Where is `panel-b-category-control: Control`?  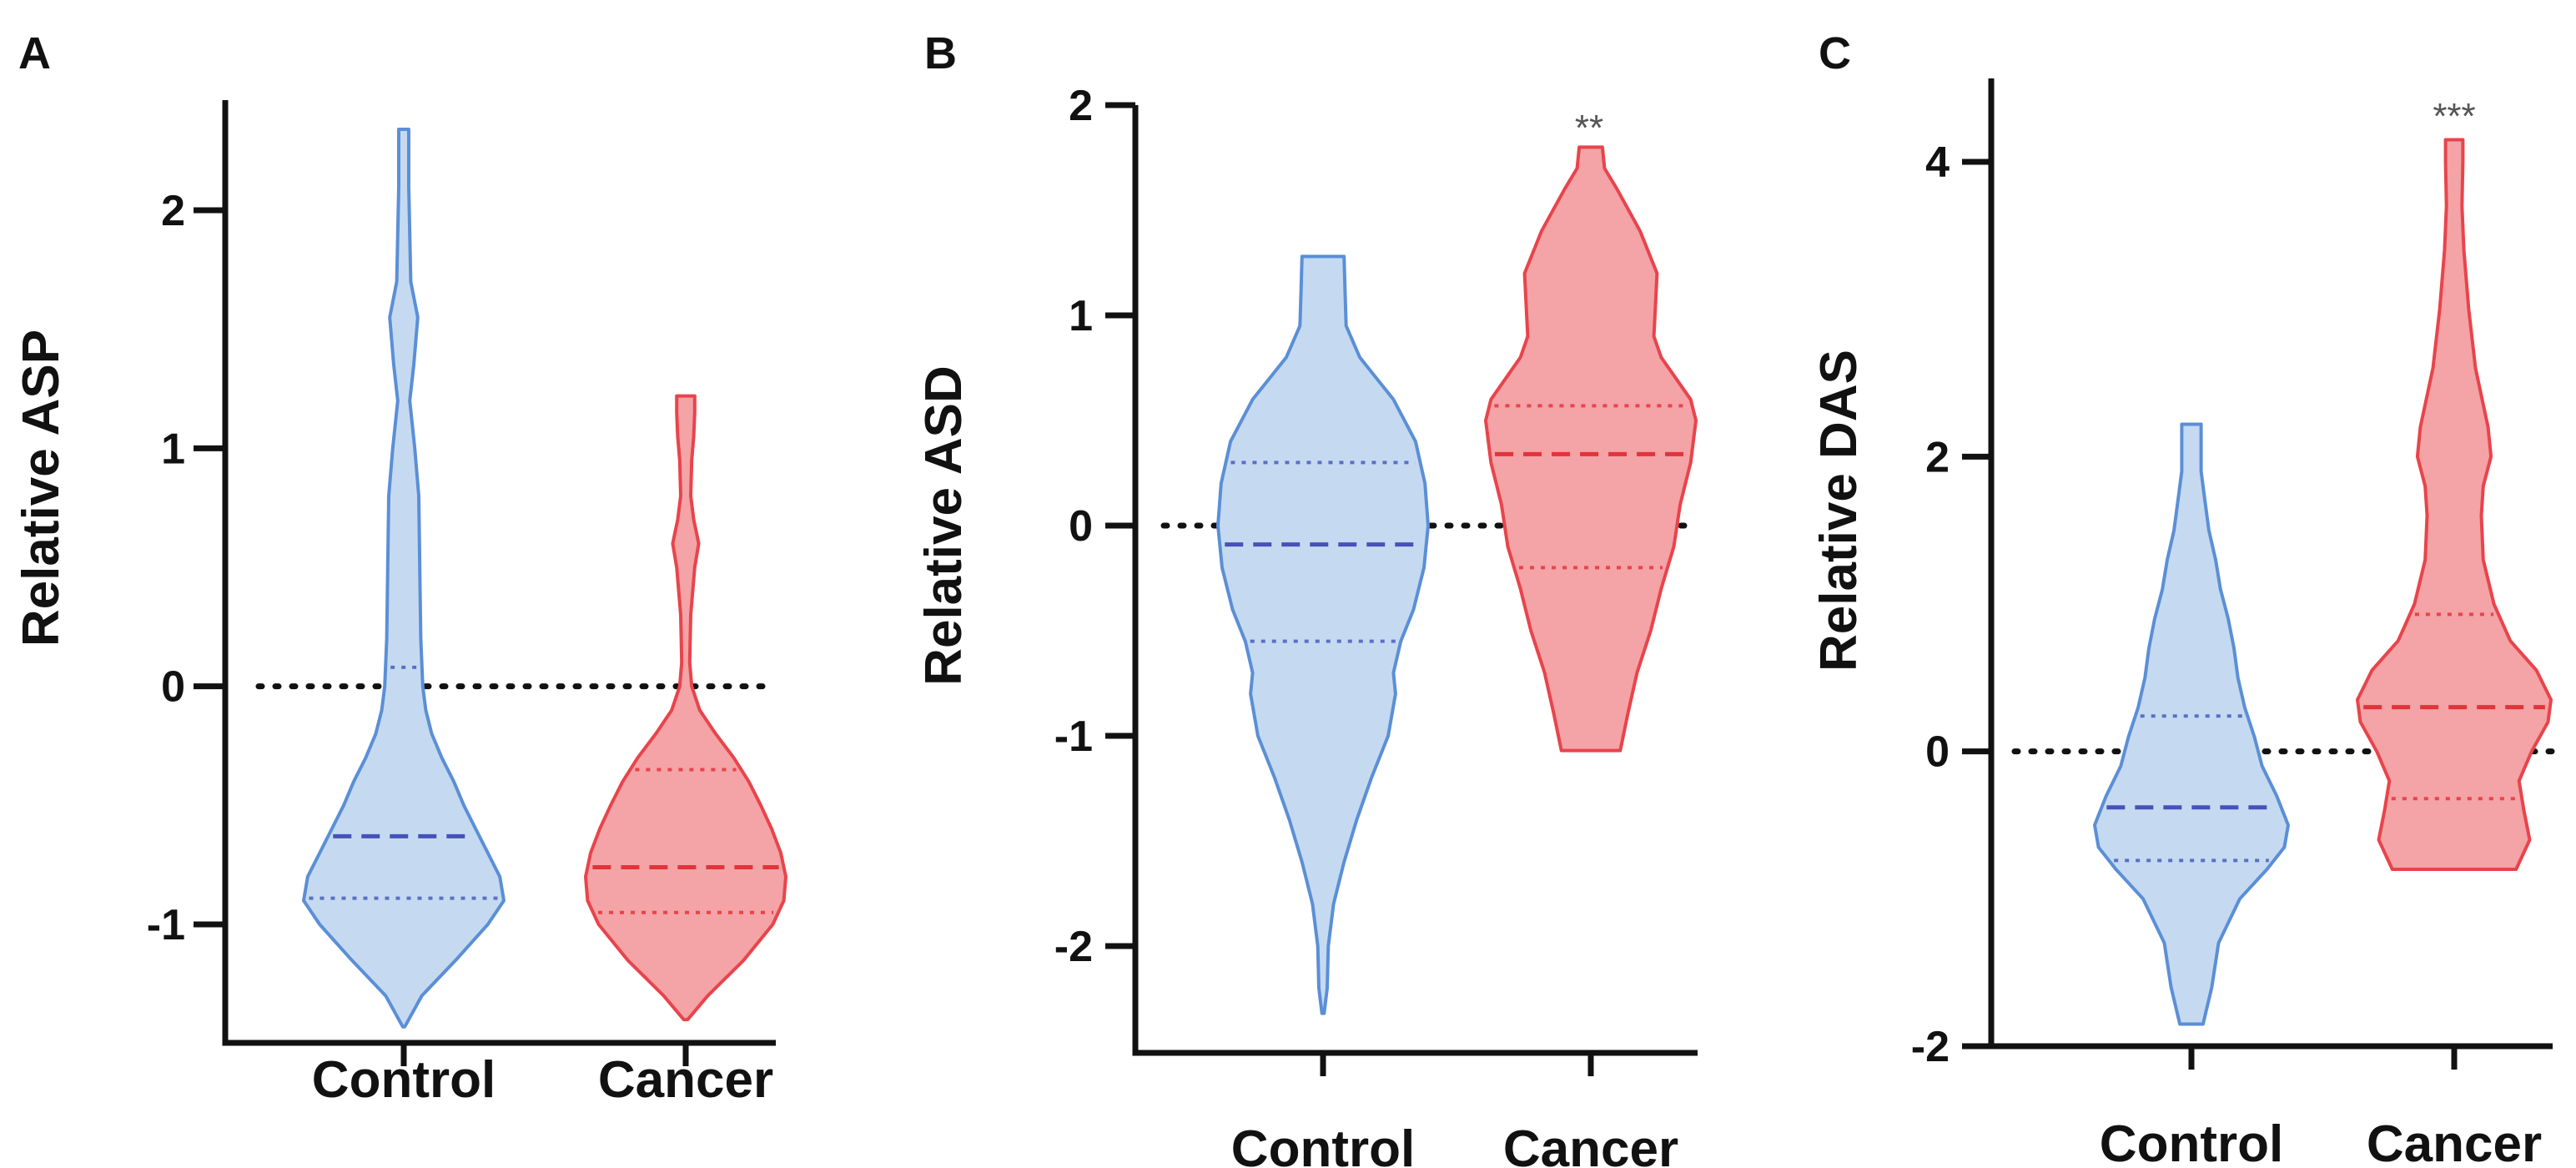
panel-b-category-control: Control is located at coordinates (1323, 1144).